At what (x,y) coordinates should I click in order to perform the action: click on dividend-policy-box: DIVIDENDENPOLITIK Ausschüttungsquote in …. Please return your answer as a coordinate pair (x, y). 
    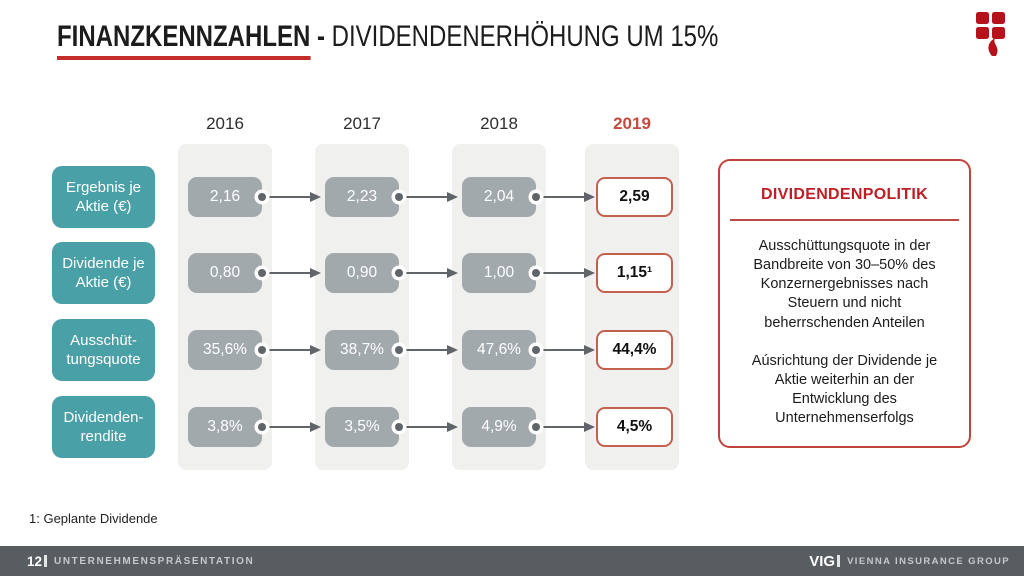
    Looking at the image, I should click on (844, 303).